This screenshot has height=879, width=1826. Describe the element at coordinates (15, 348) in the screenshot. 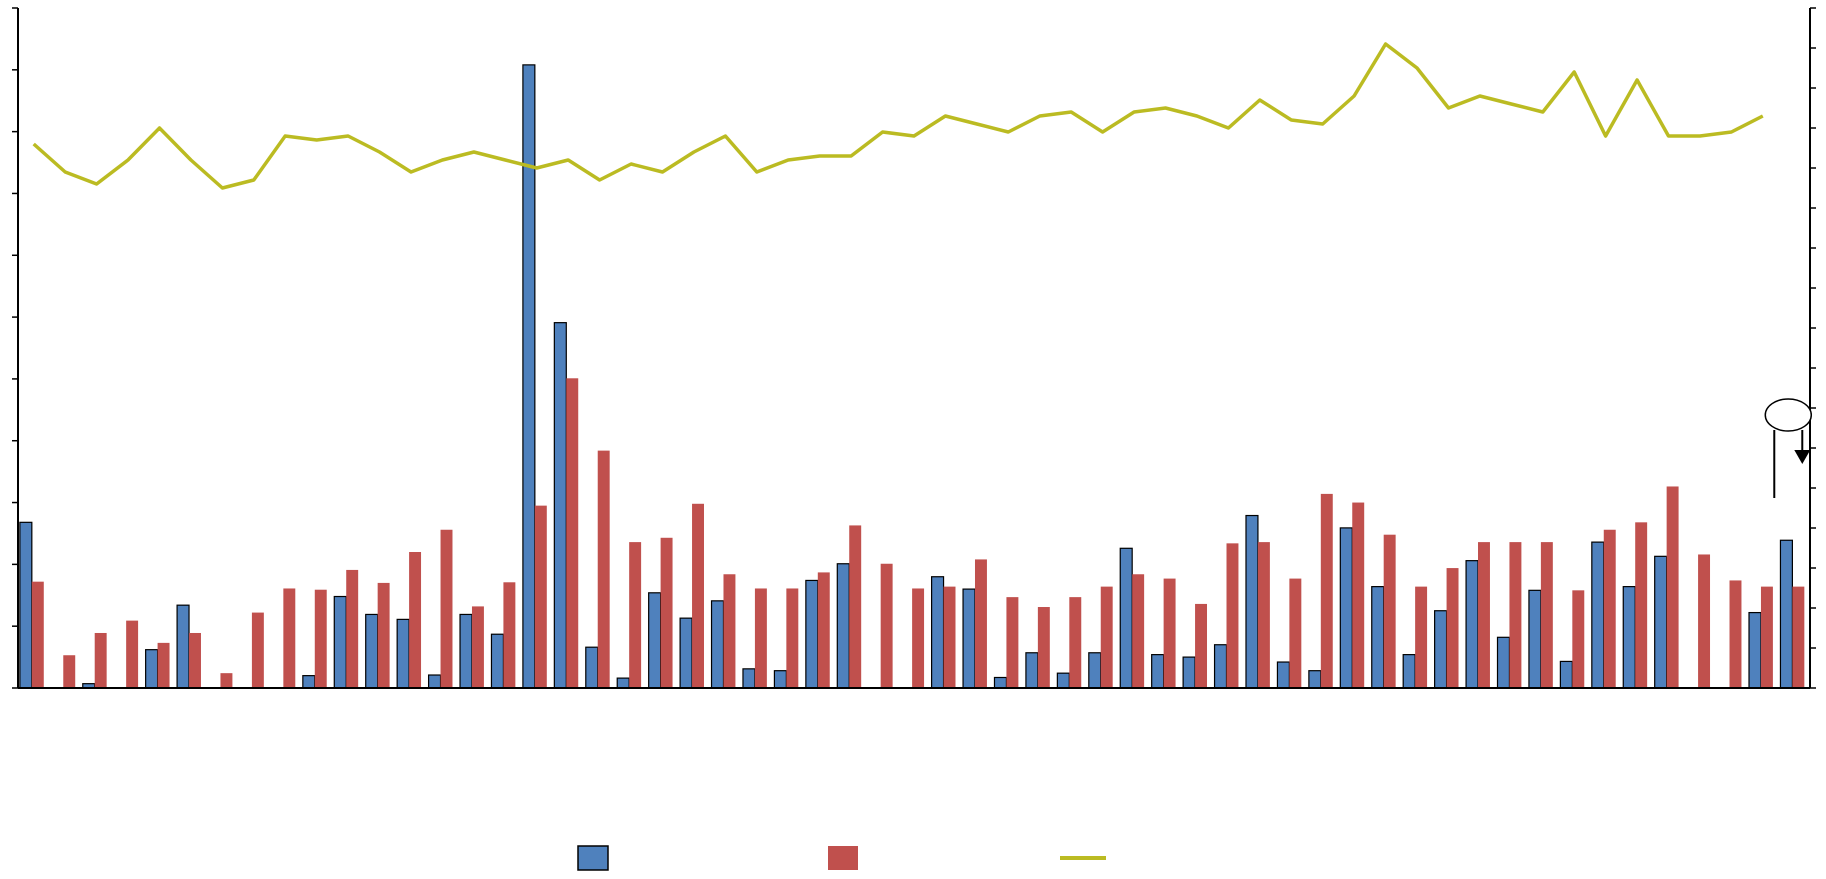

I see `y-ticks-left` at that location.